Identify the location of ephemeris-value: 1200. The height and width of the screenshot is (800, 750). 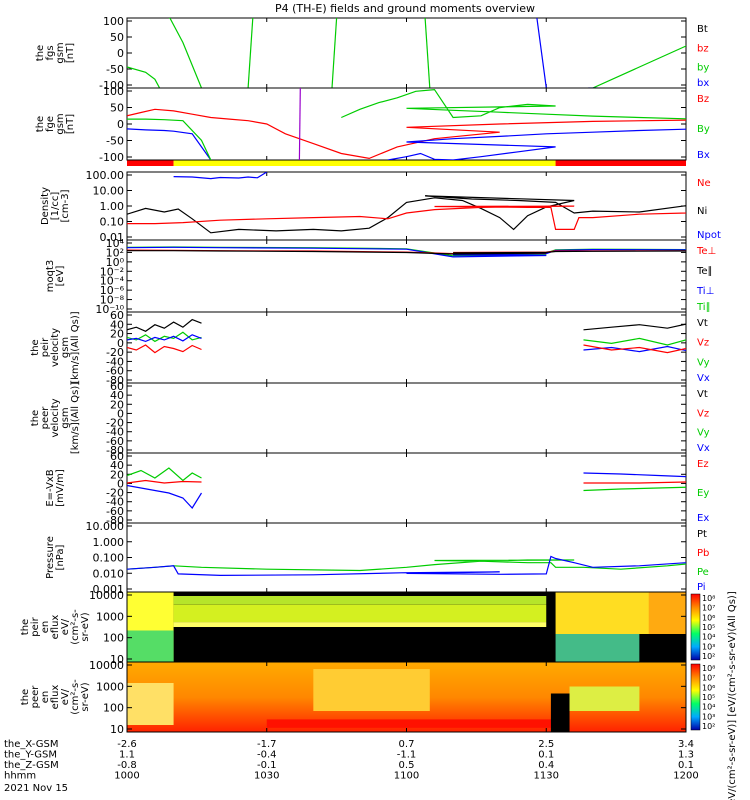
(685, 776).